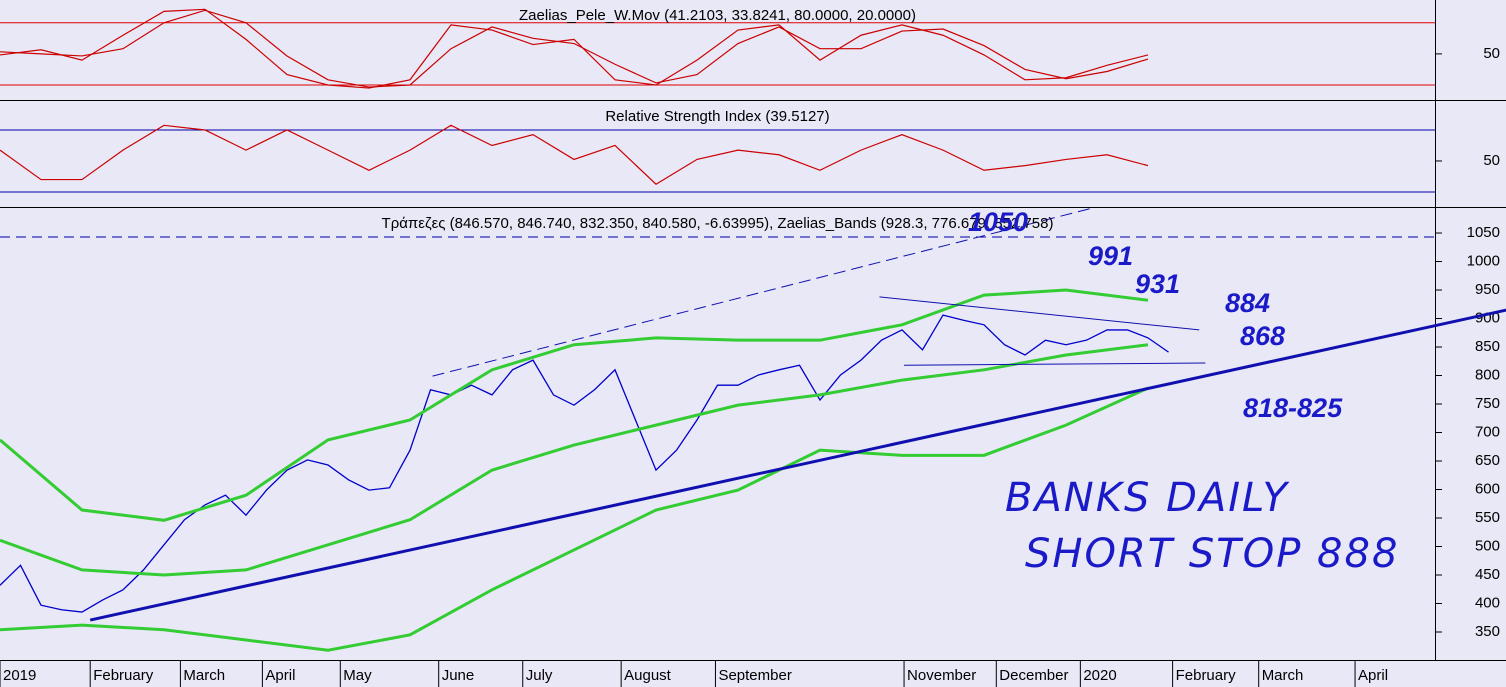 The width and height of the screenshot is (1506, 687). Describe the element at coordinates (1487, 517) in the screenshot. I see `y-tick-label: 550` at that location.